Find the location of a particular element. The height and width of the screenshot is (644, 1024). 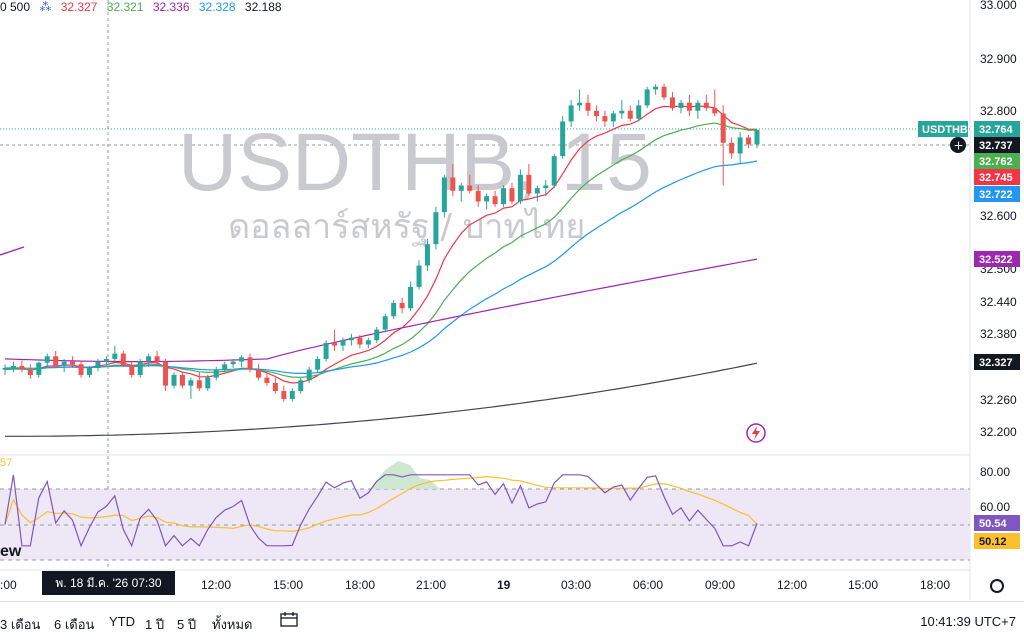

crosshair-price-tag is located at coordinates (997, 145).